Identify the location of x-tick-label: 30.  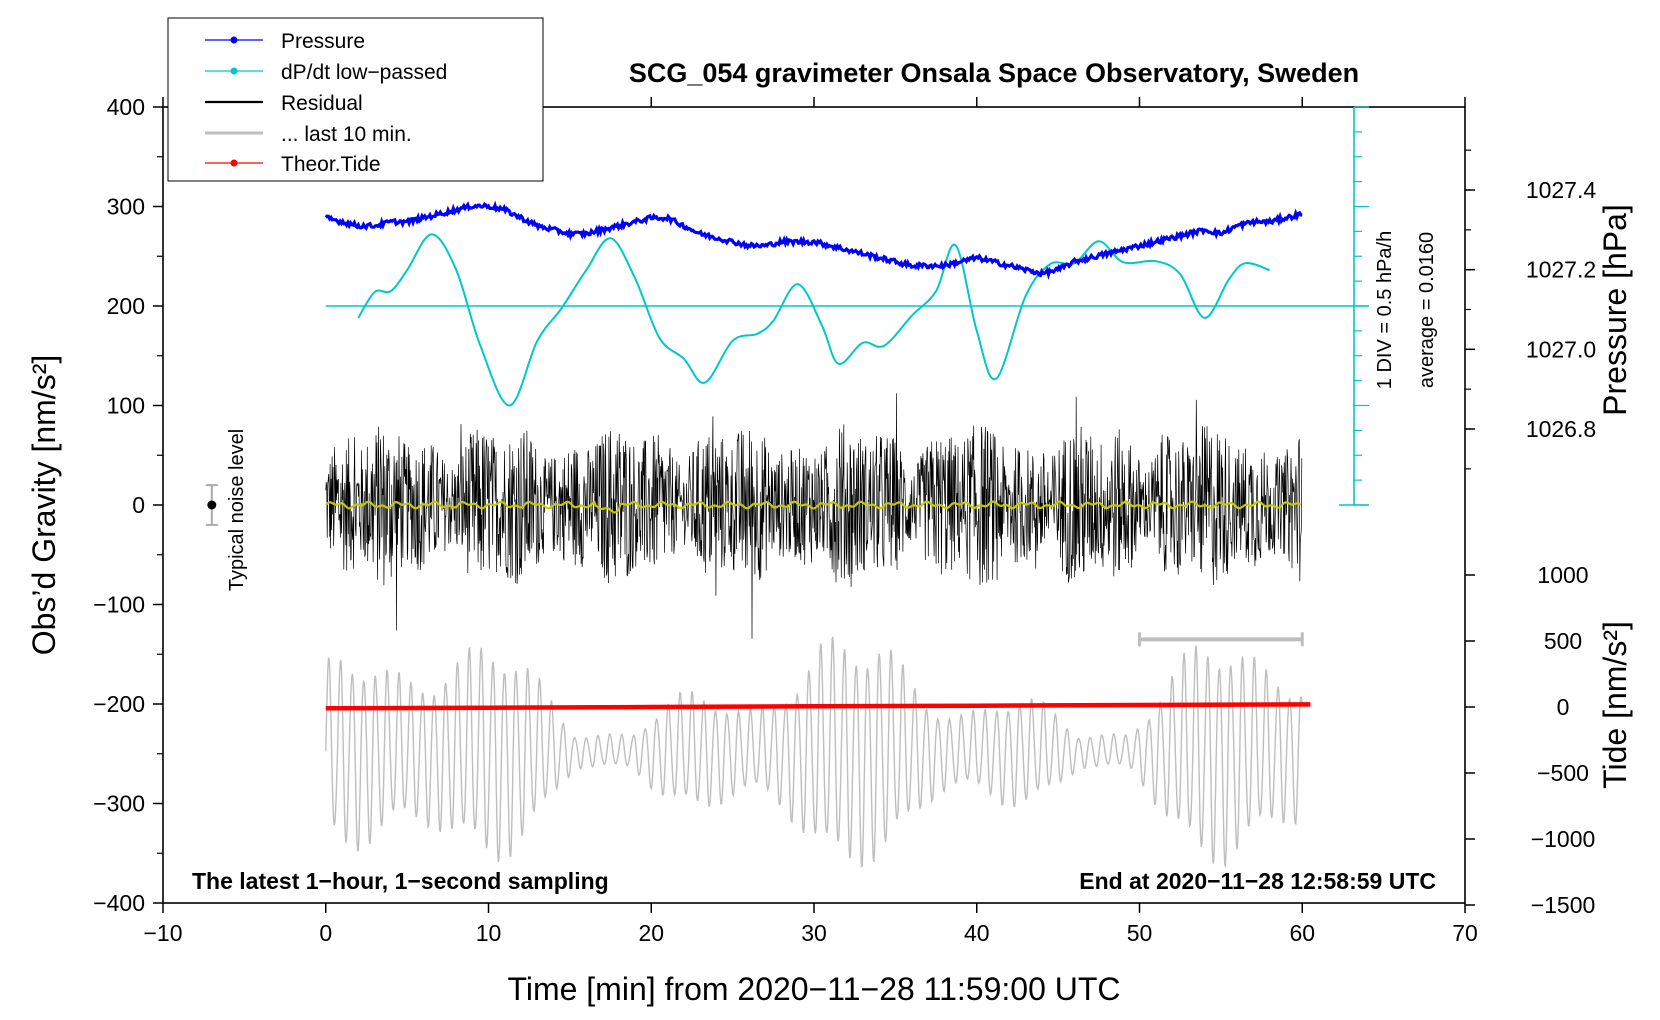
(814, 933).